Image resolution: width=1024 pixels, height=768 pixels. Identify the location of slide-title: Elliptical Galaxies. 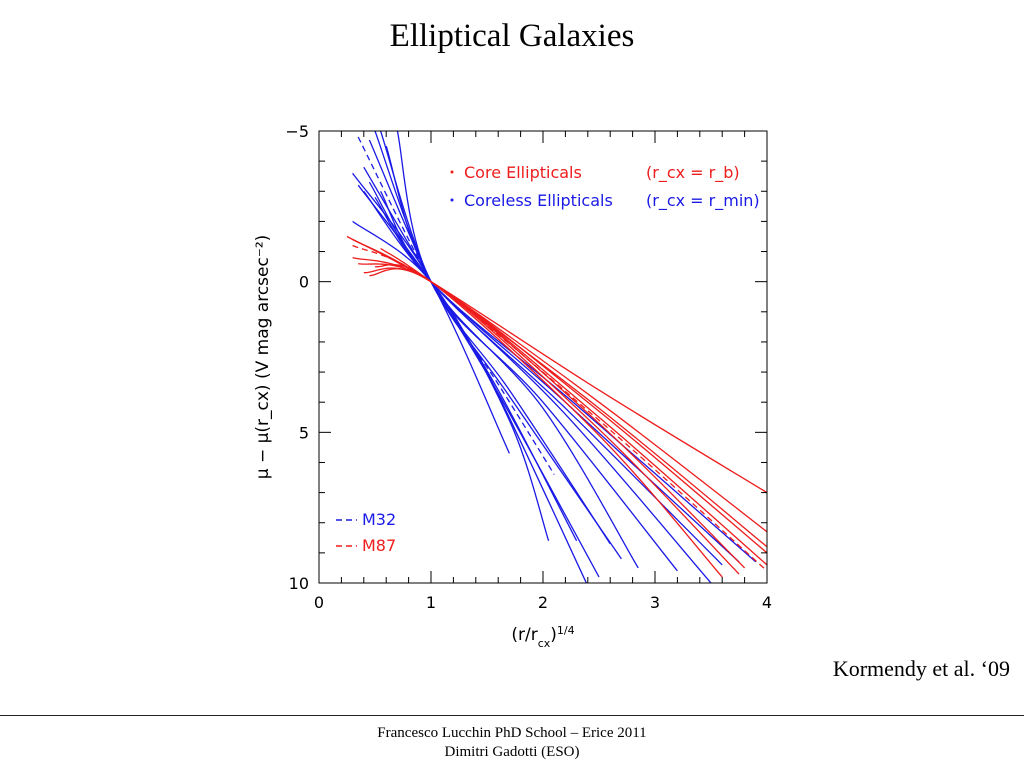
(512, 36).